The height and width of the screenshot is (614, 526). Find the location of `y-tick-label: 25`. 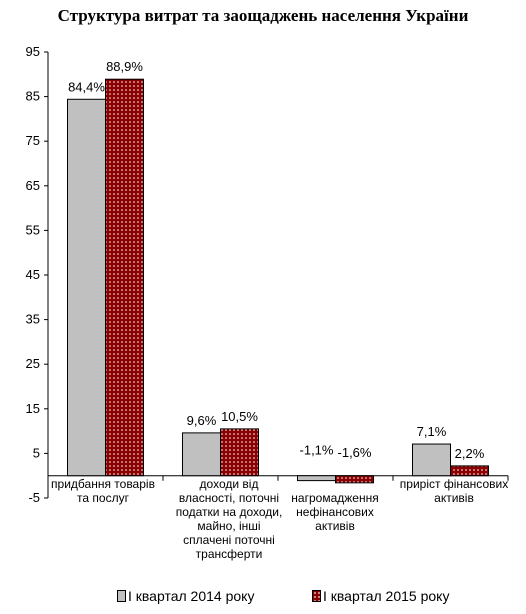

y-tick-label: 25 is located at coordinates (33, 363).